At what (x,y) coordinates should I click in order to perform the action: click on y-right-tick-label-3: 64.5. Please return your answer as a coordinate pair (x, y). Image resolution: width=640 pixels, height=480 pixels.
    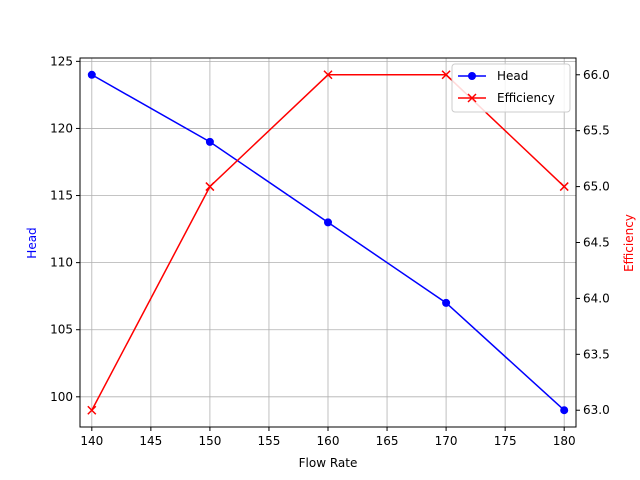
    Looking at the image, I should click on (596, 243).